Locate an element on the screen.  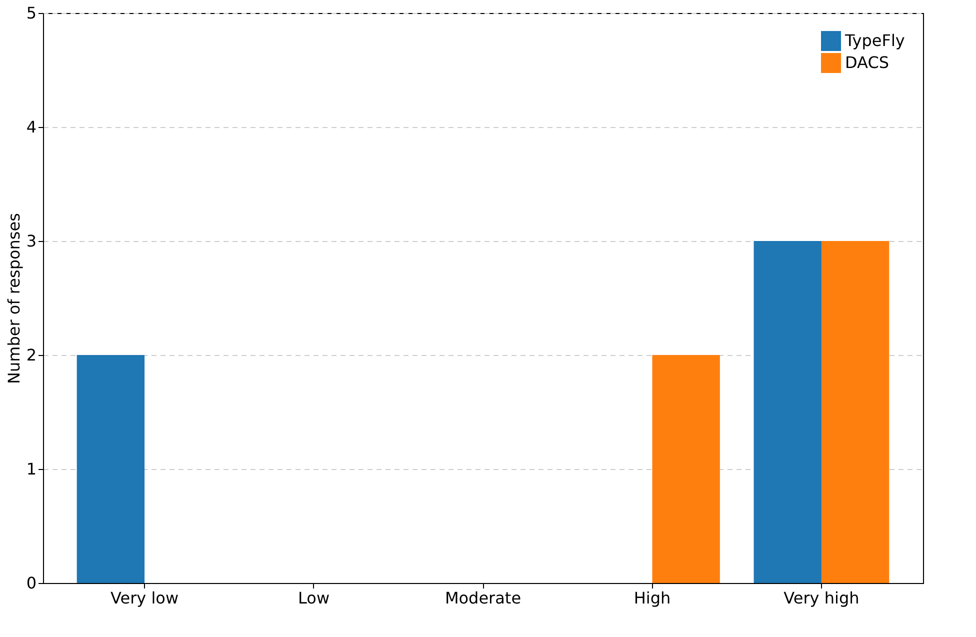
x-tick-label: Very low is located at coordinates (144, 598).